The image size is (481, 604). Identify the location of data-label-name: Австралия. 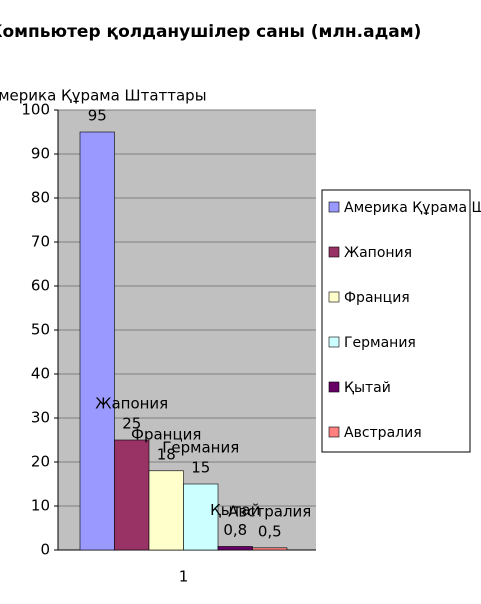
(269, 511).